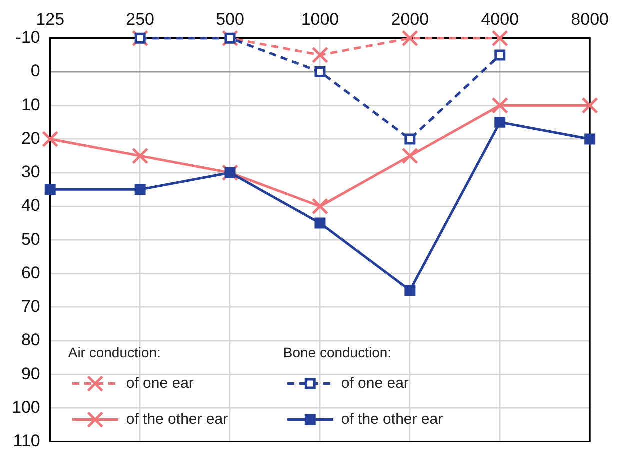 The width and height of the screenshot is (617, 462). What do you see at coordinates (30, 172) in the screenshot?
I see `y-tick-label: 30` at bounding box center [30, 172].